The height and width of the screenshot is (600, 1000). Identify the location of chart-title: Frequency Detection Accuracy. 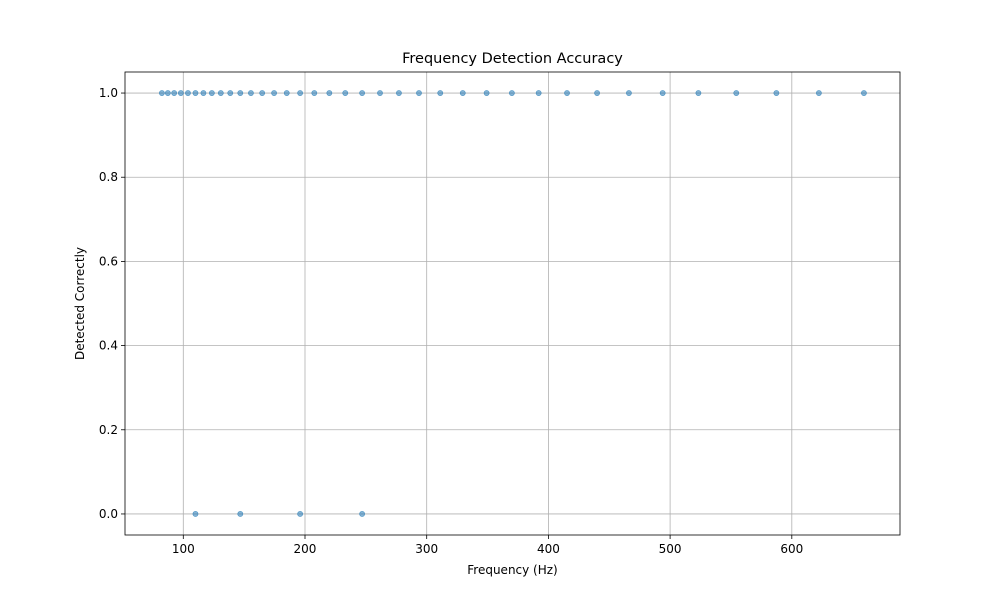
(512, 59).